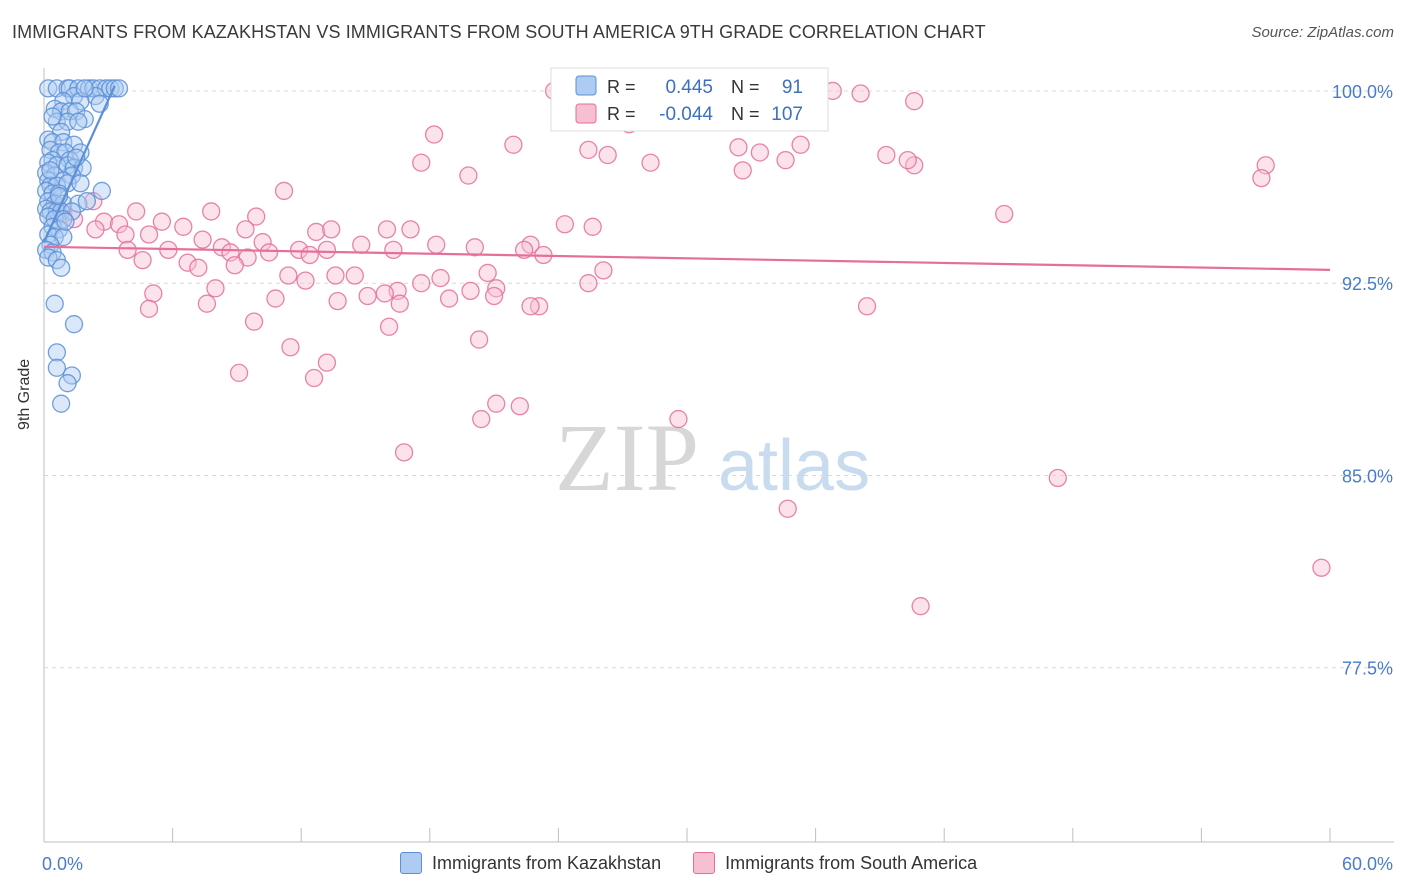 This screenshot has height=892, width=1406. What do you see at coordinates (62, 864) in the screenshot?
I see `x-tick-label-0: 0.0%` at bounding box center [62, 864].